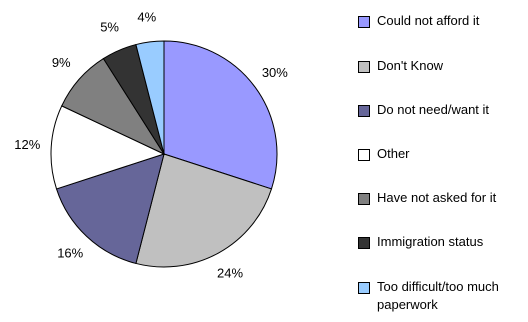 This screenshot has width=528, height=322. I want to click on legend-item: Could not afford it, so click(441, 21).